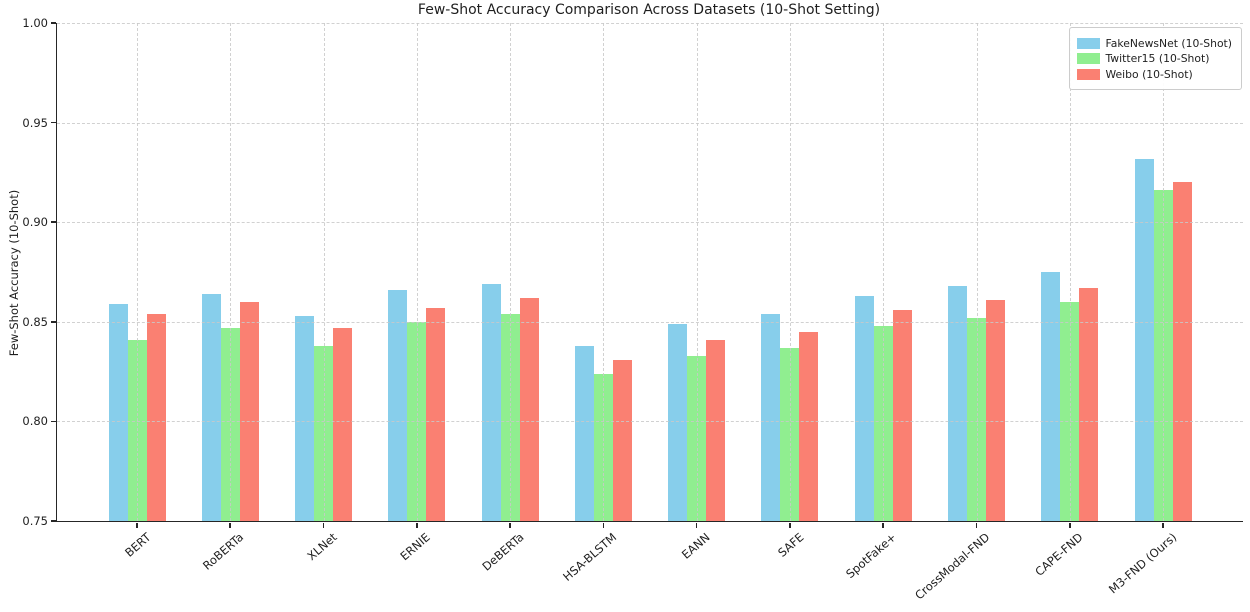 The height and width of the screenshot is (612, 1250). Describe the element at coordinates (696, 546) in the screenshot. I see `x-tick-label-eann: EANN` at that location.